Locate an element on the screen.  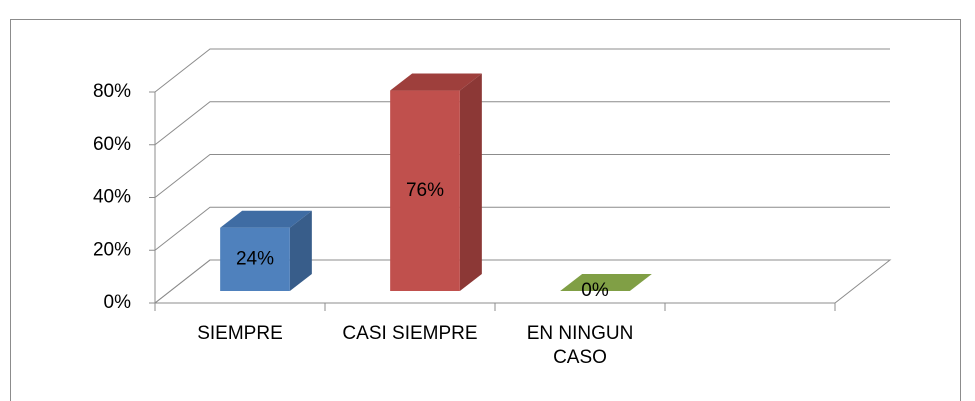
y-tick-label: 20% is located at coordinates (112, 249).